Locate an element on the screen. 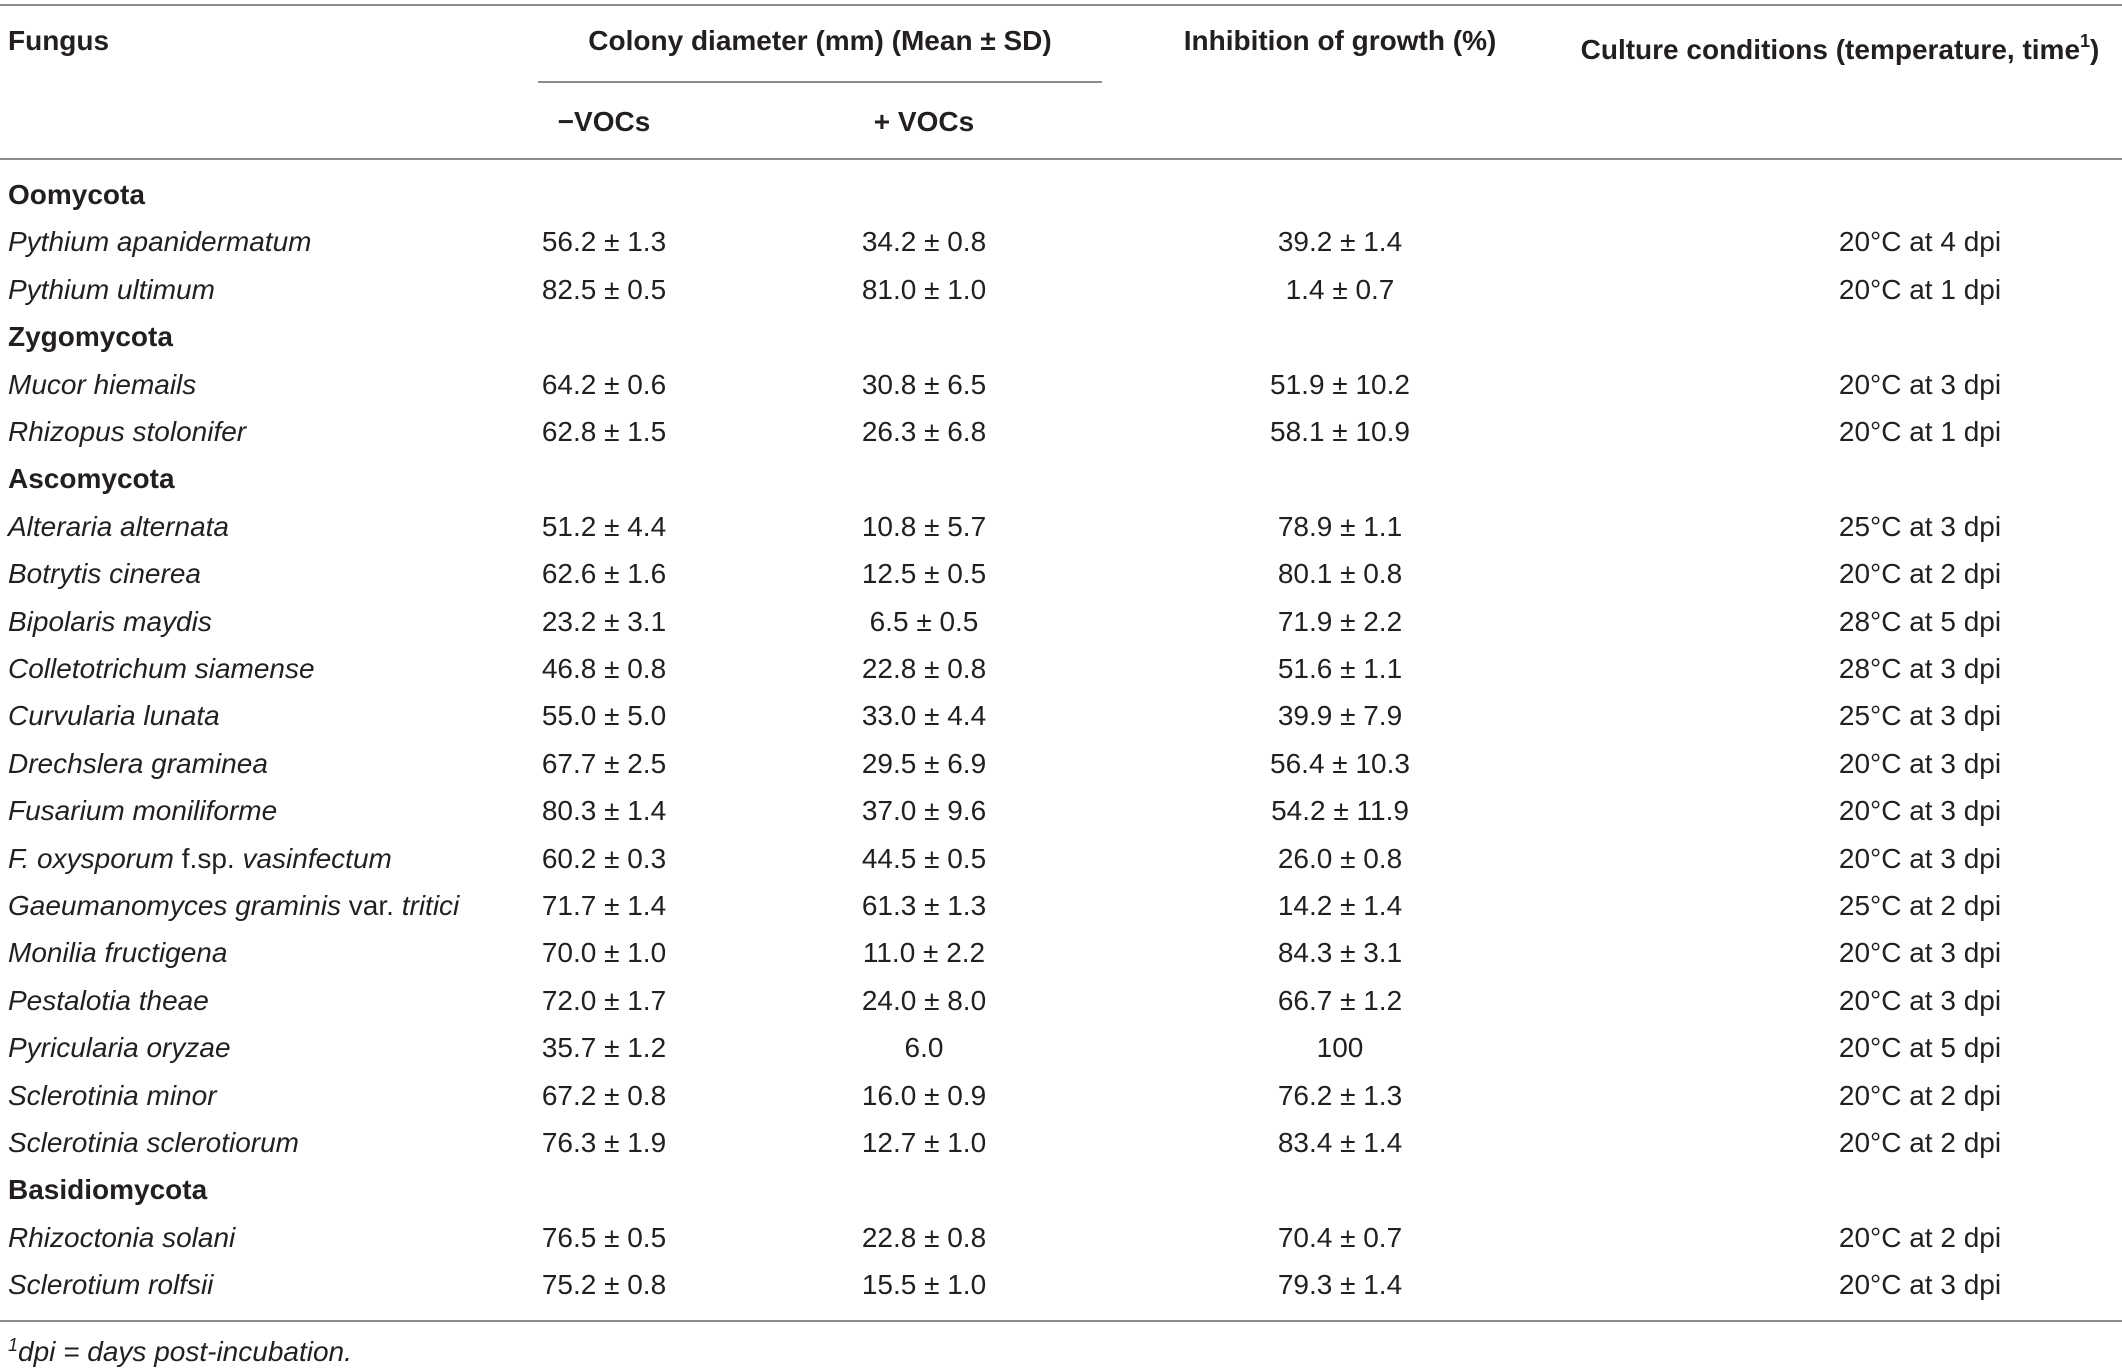 This screenshot has width=2122, height=1371. cell-plus-vocs: 6.5 ± 0.5 is located at coordinates (924, 621).